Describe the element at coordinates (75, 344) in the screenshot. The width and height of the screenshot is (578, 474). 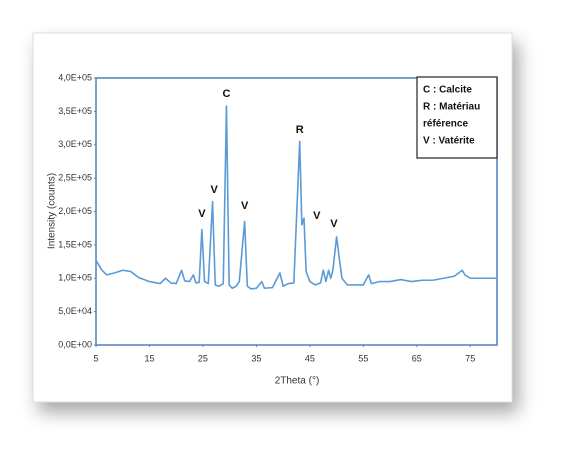
I see `y-tick-label: 0,0E+00` at that location.